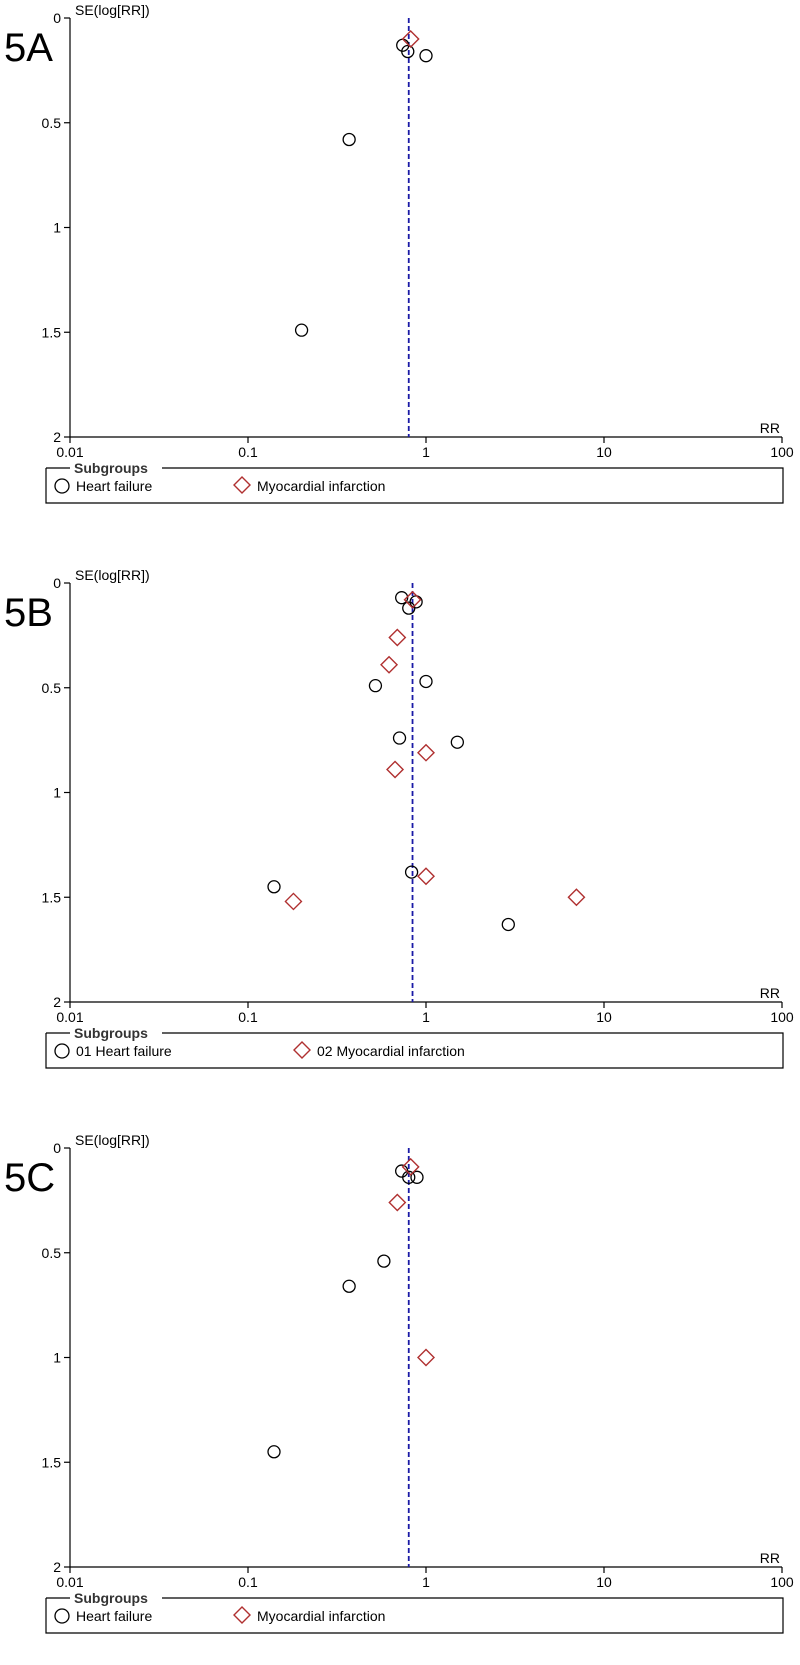  Describe the element at coordinates (28, 48) in the screenshot. I see `panel-label: 5A` at that location.